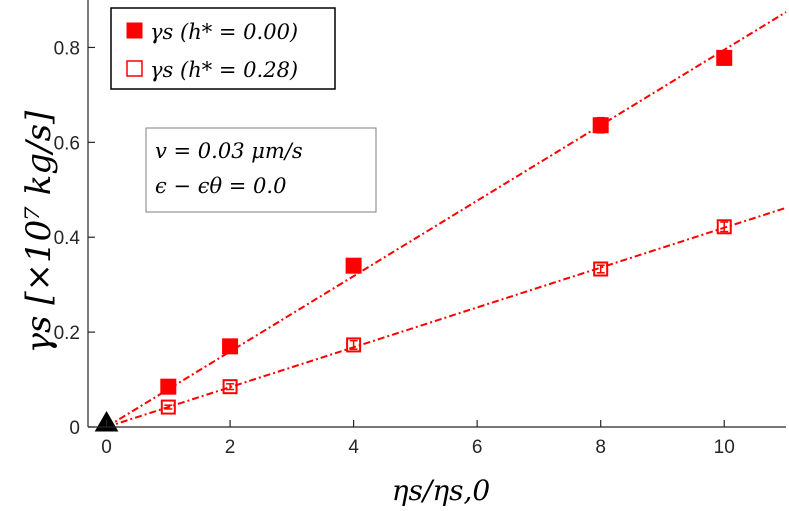  What do you see at coordinates (106, 447) in the screenshot?
I see `x-tick-label: 0` at bounding box center [106, 447].